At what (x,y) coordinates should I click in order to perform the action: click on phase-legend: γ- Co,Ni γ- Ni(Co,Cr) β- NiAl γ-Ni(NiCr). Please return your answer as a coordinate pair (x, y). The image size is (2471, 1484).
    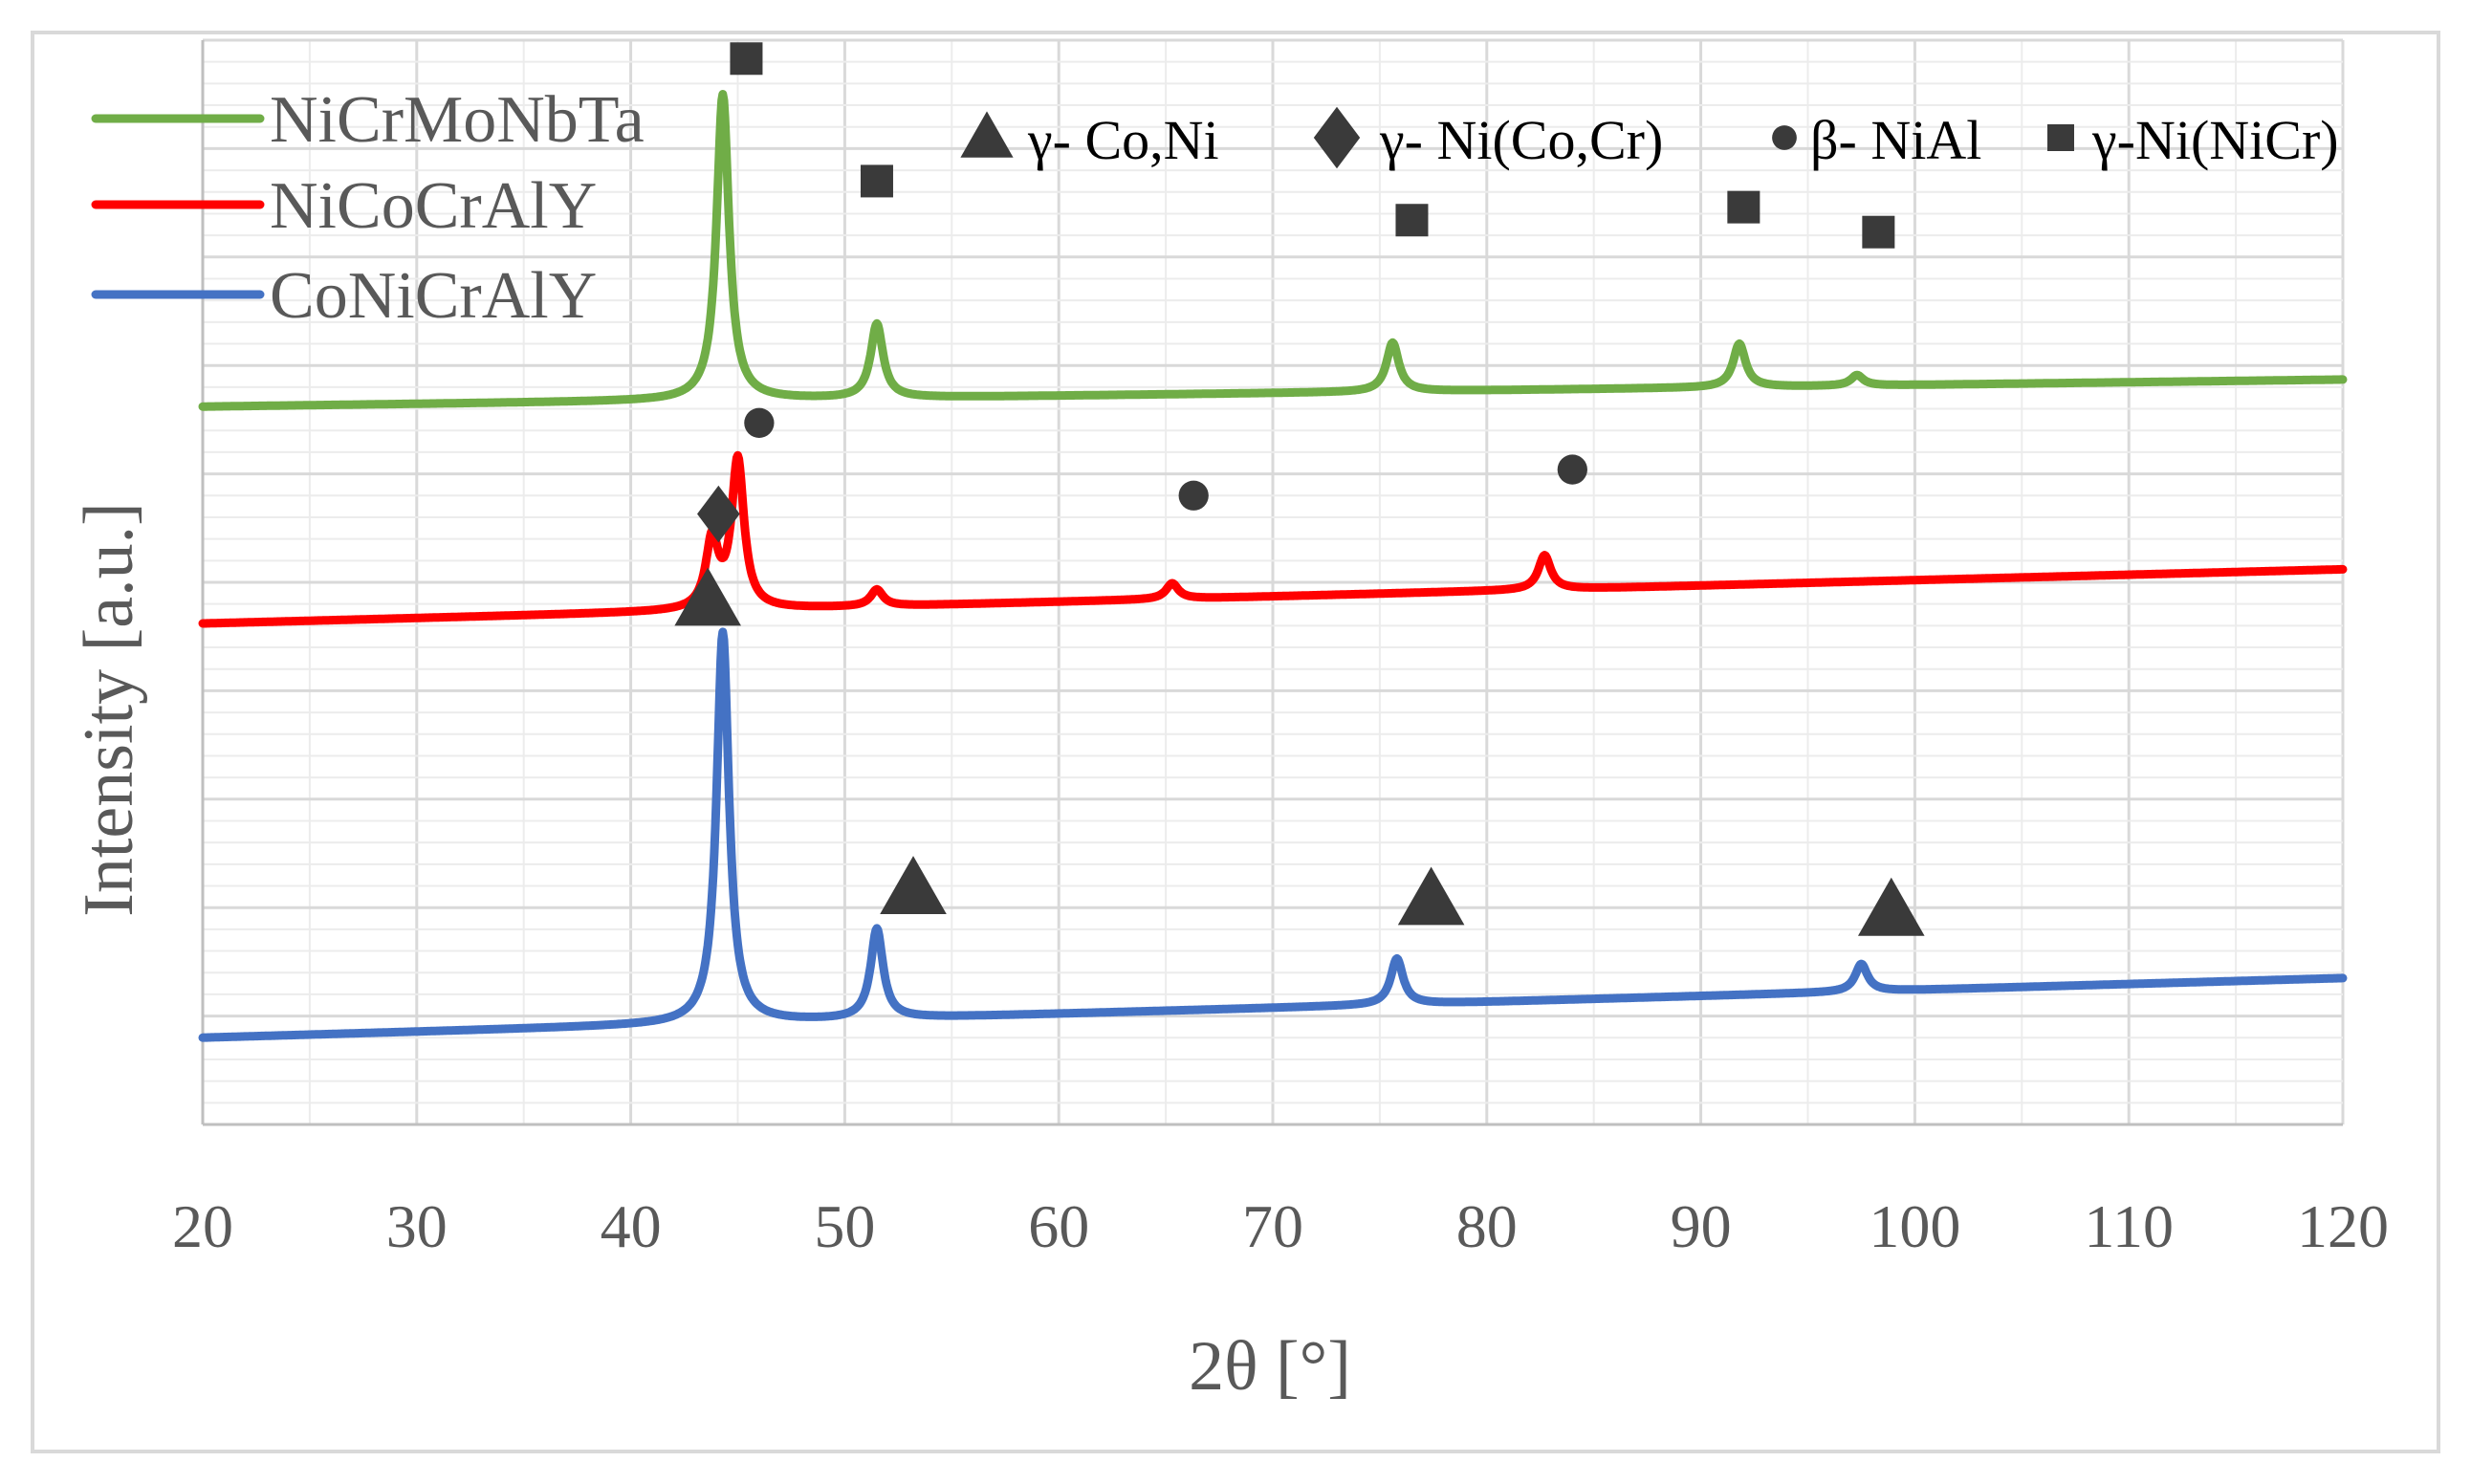
    Looking at the image, I should click on (1650, 138).